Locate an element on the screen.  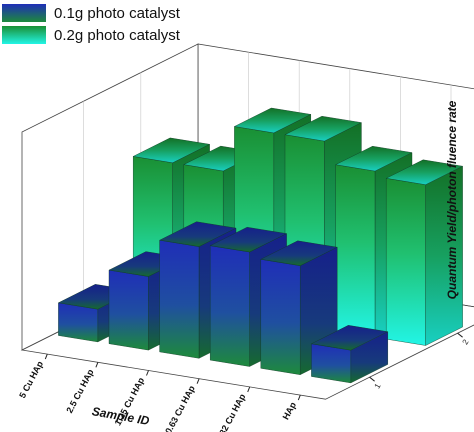
legend-item-series-1: 0.1g photo catalyst is located at coordinates (91, 13).